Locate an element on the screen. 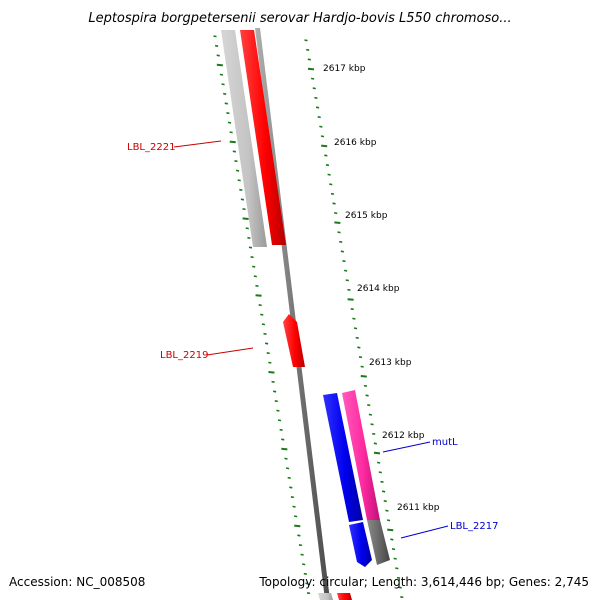 The height and width of the screenshot is (600, 600). callout-lbl-2219: LBL_2219 is located at coordinates (207, 354).